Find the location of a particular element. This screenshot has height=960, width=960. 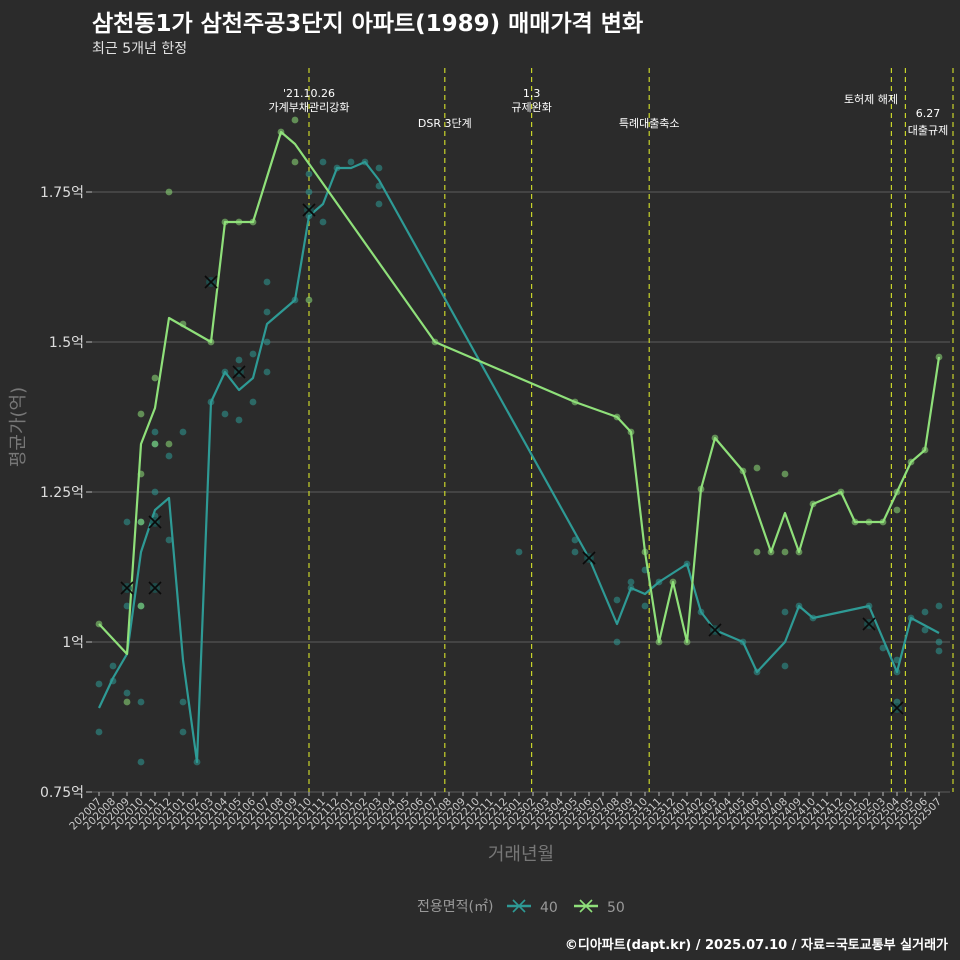

policy-annotation: 1.3 is located at coordinates (532, 93).